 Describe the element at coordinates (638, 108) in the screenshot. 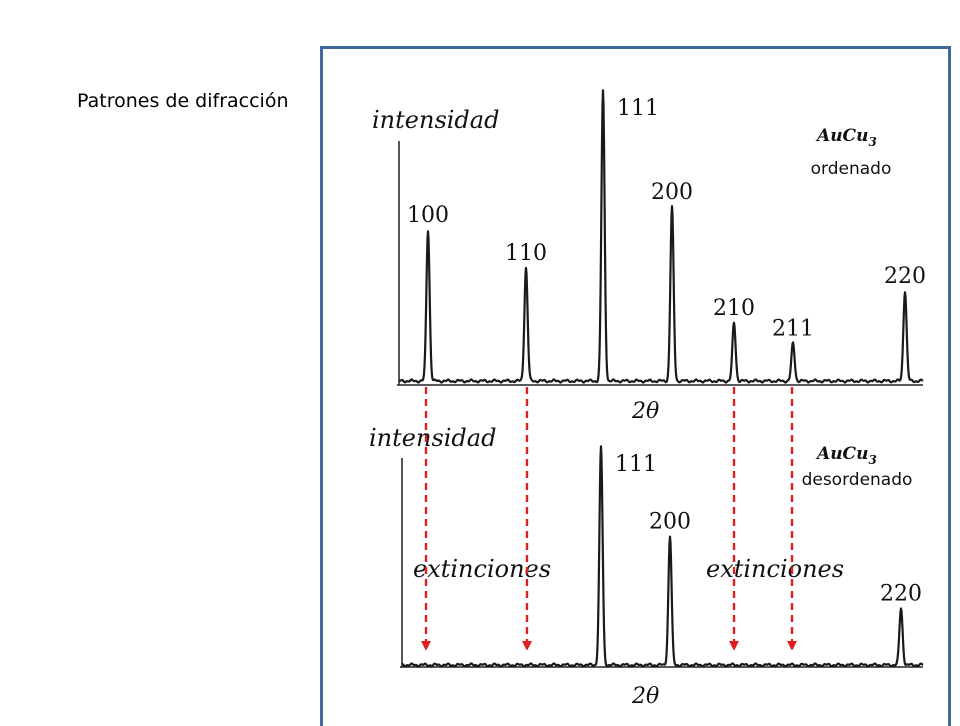

I see `top-peak-label-111: 111` at that location.